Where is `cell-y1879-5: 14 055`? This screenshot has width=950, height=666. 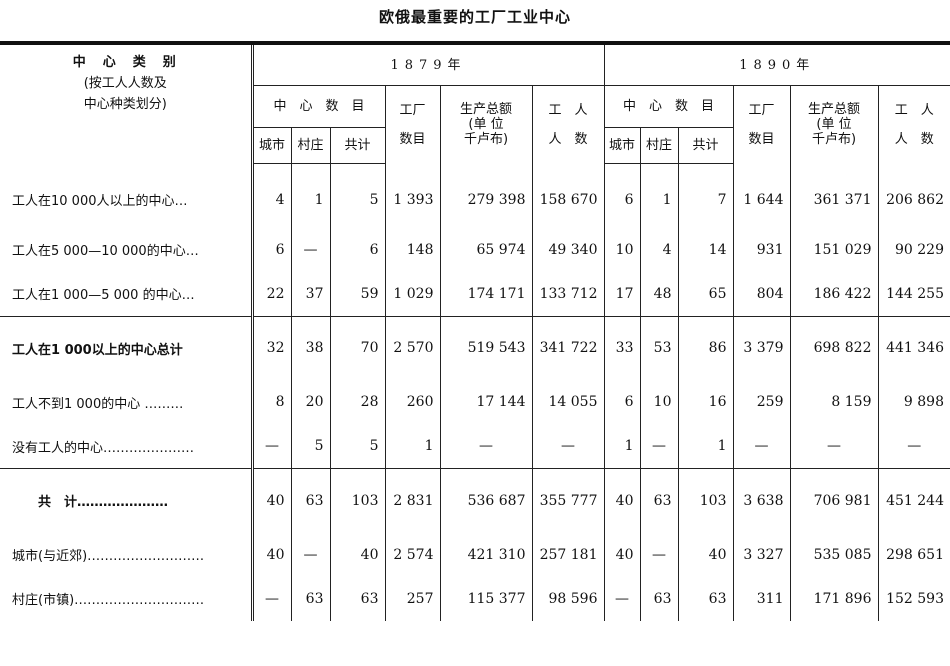 cell-y1879-5: 14 055 is located at coordinates (567, 402).